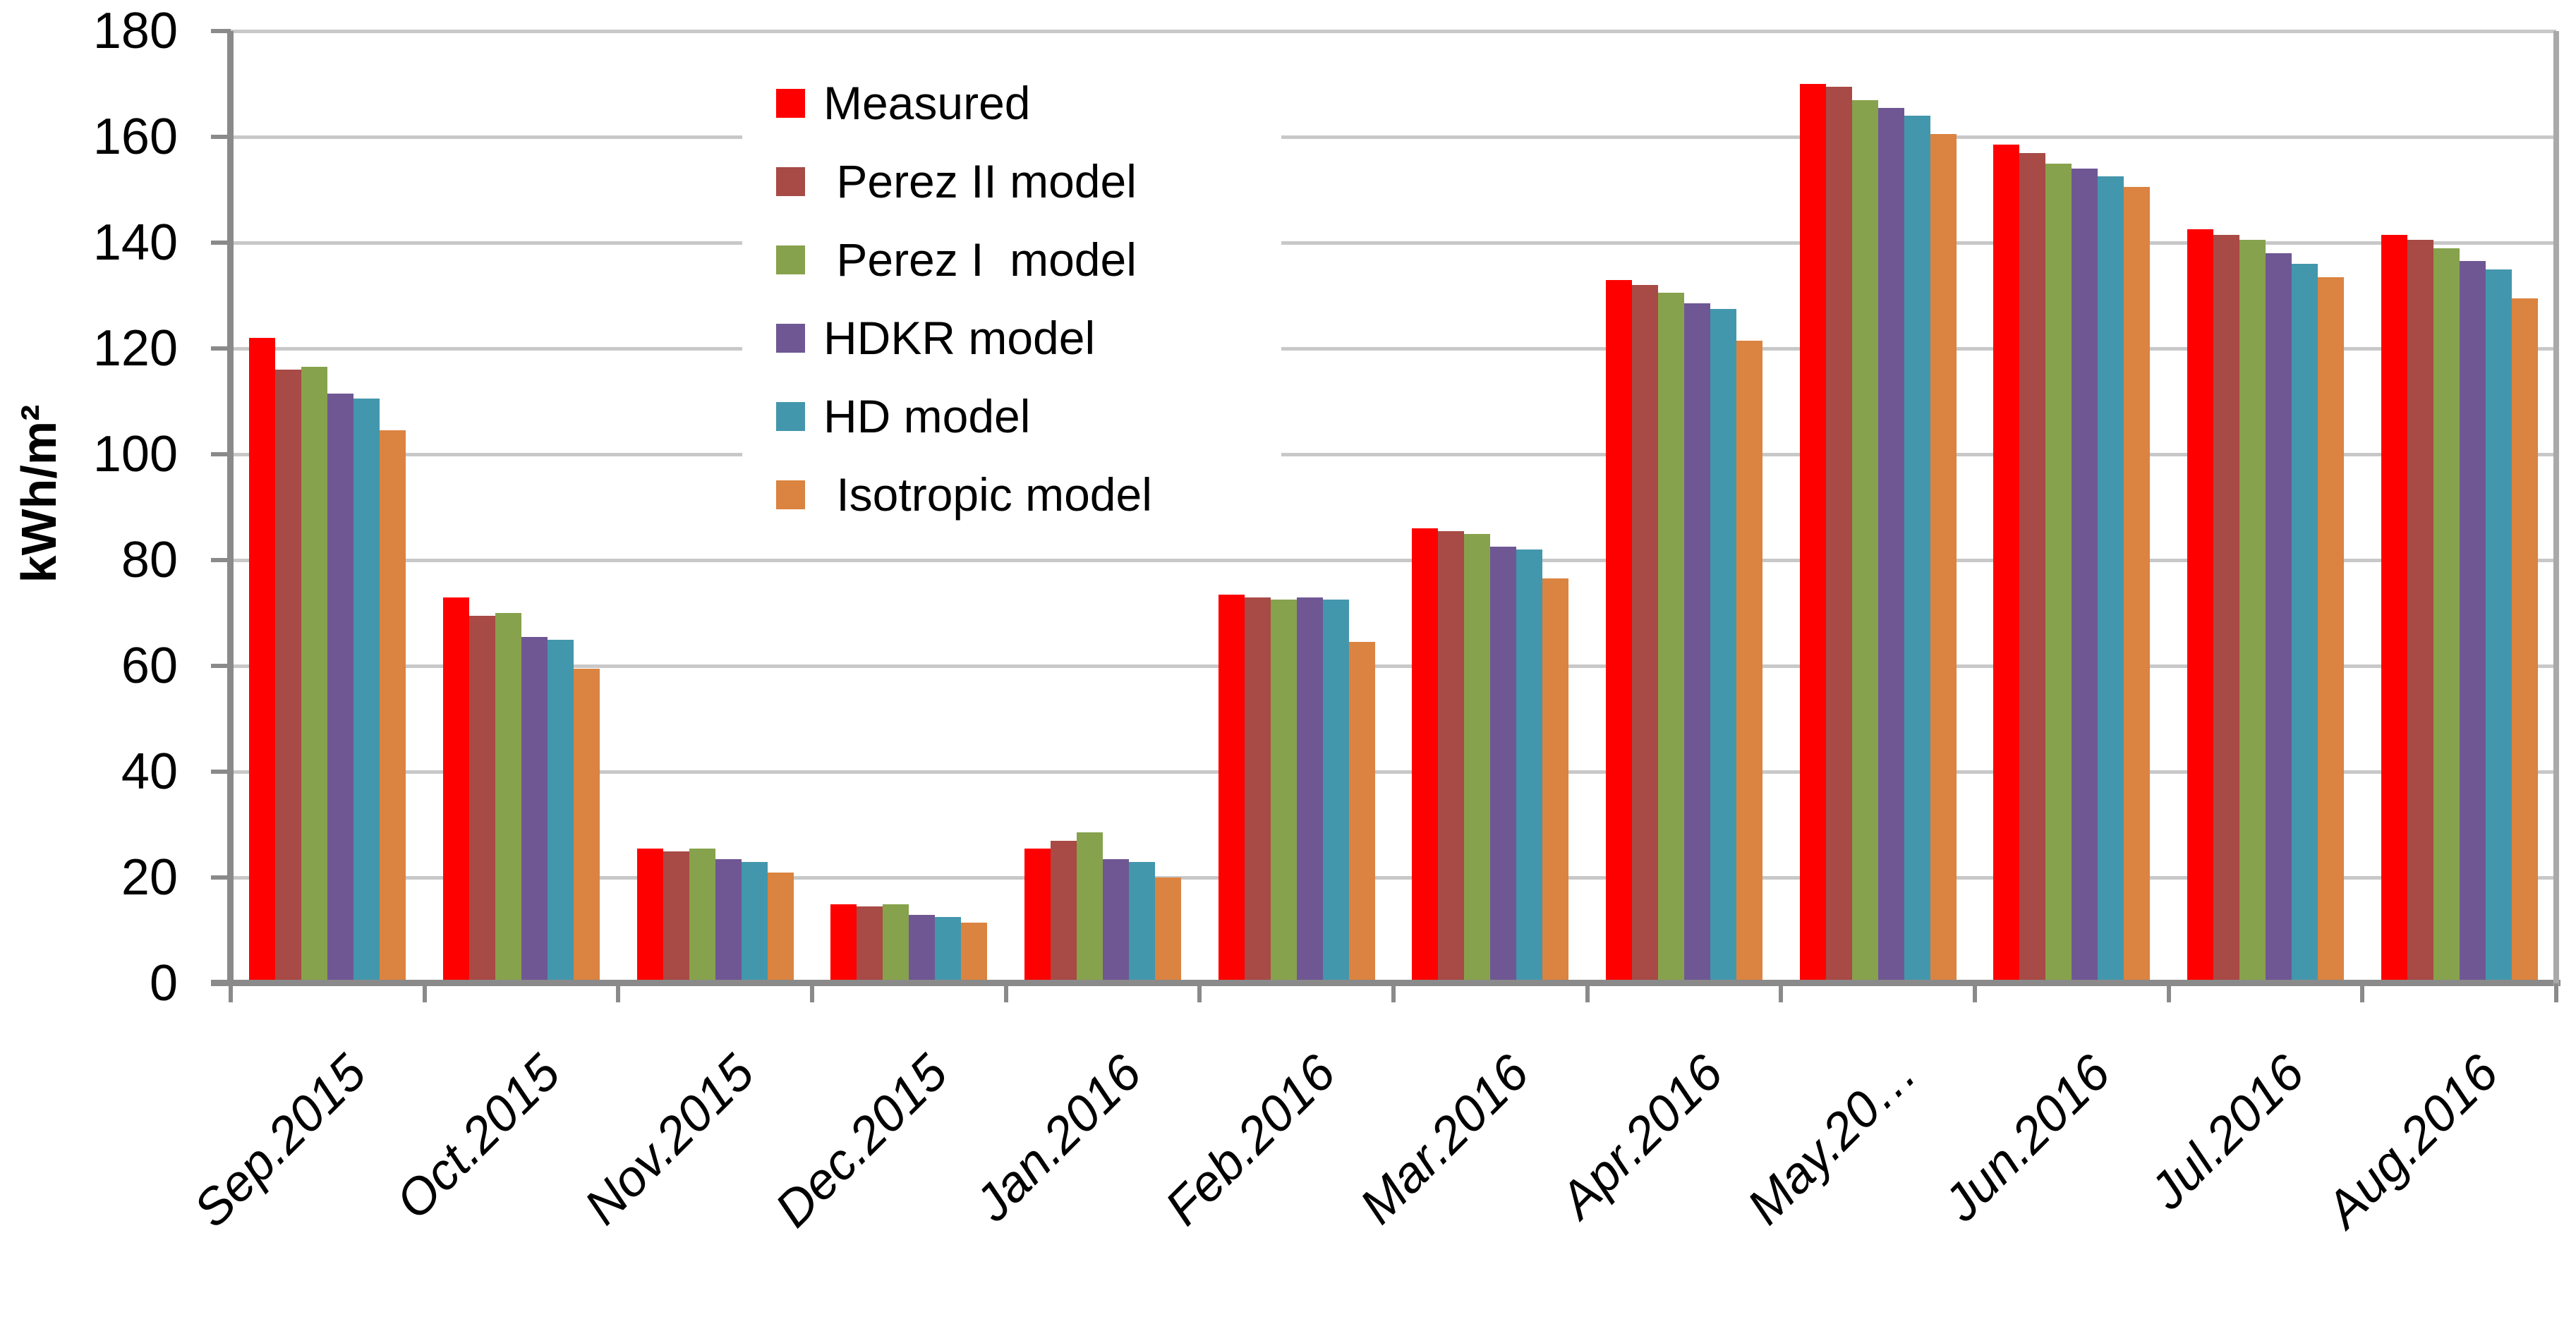  What do you see at coordinates (1064, 911) in the screenshot?
I see `bar-perez2-Jan.2016` at bounding box center [1064, 911].